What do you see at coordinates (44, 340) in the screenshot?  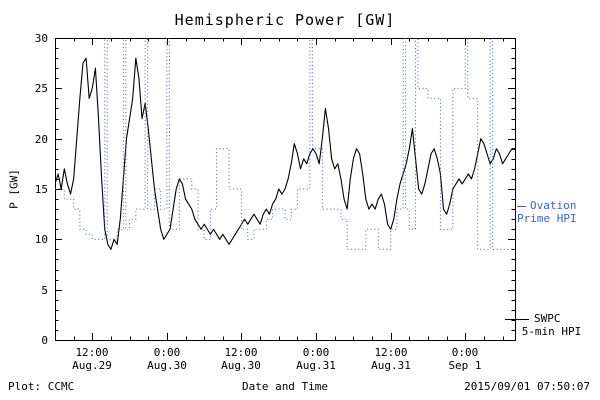 I see `y-tick-label: 0` at bounding box center [44, 340].